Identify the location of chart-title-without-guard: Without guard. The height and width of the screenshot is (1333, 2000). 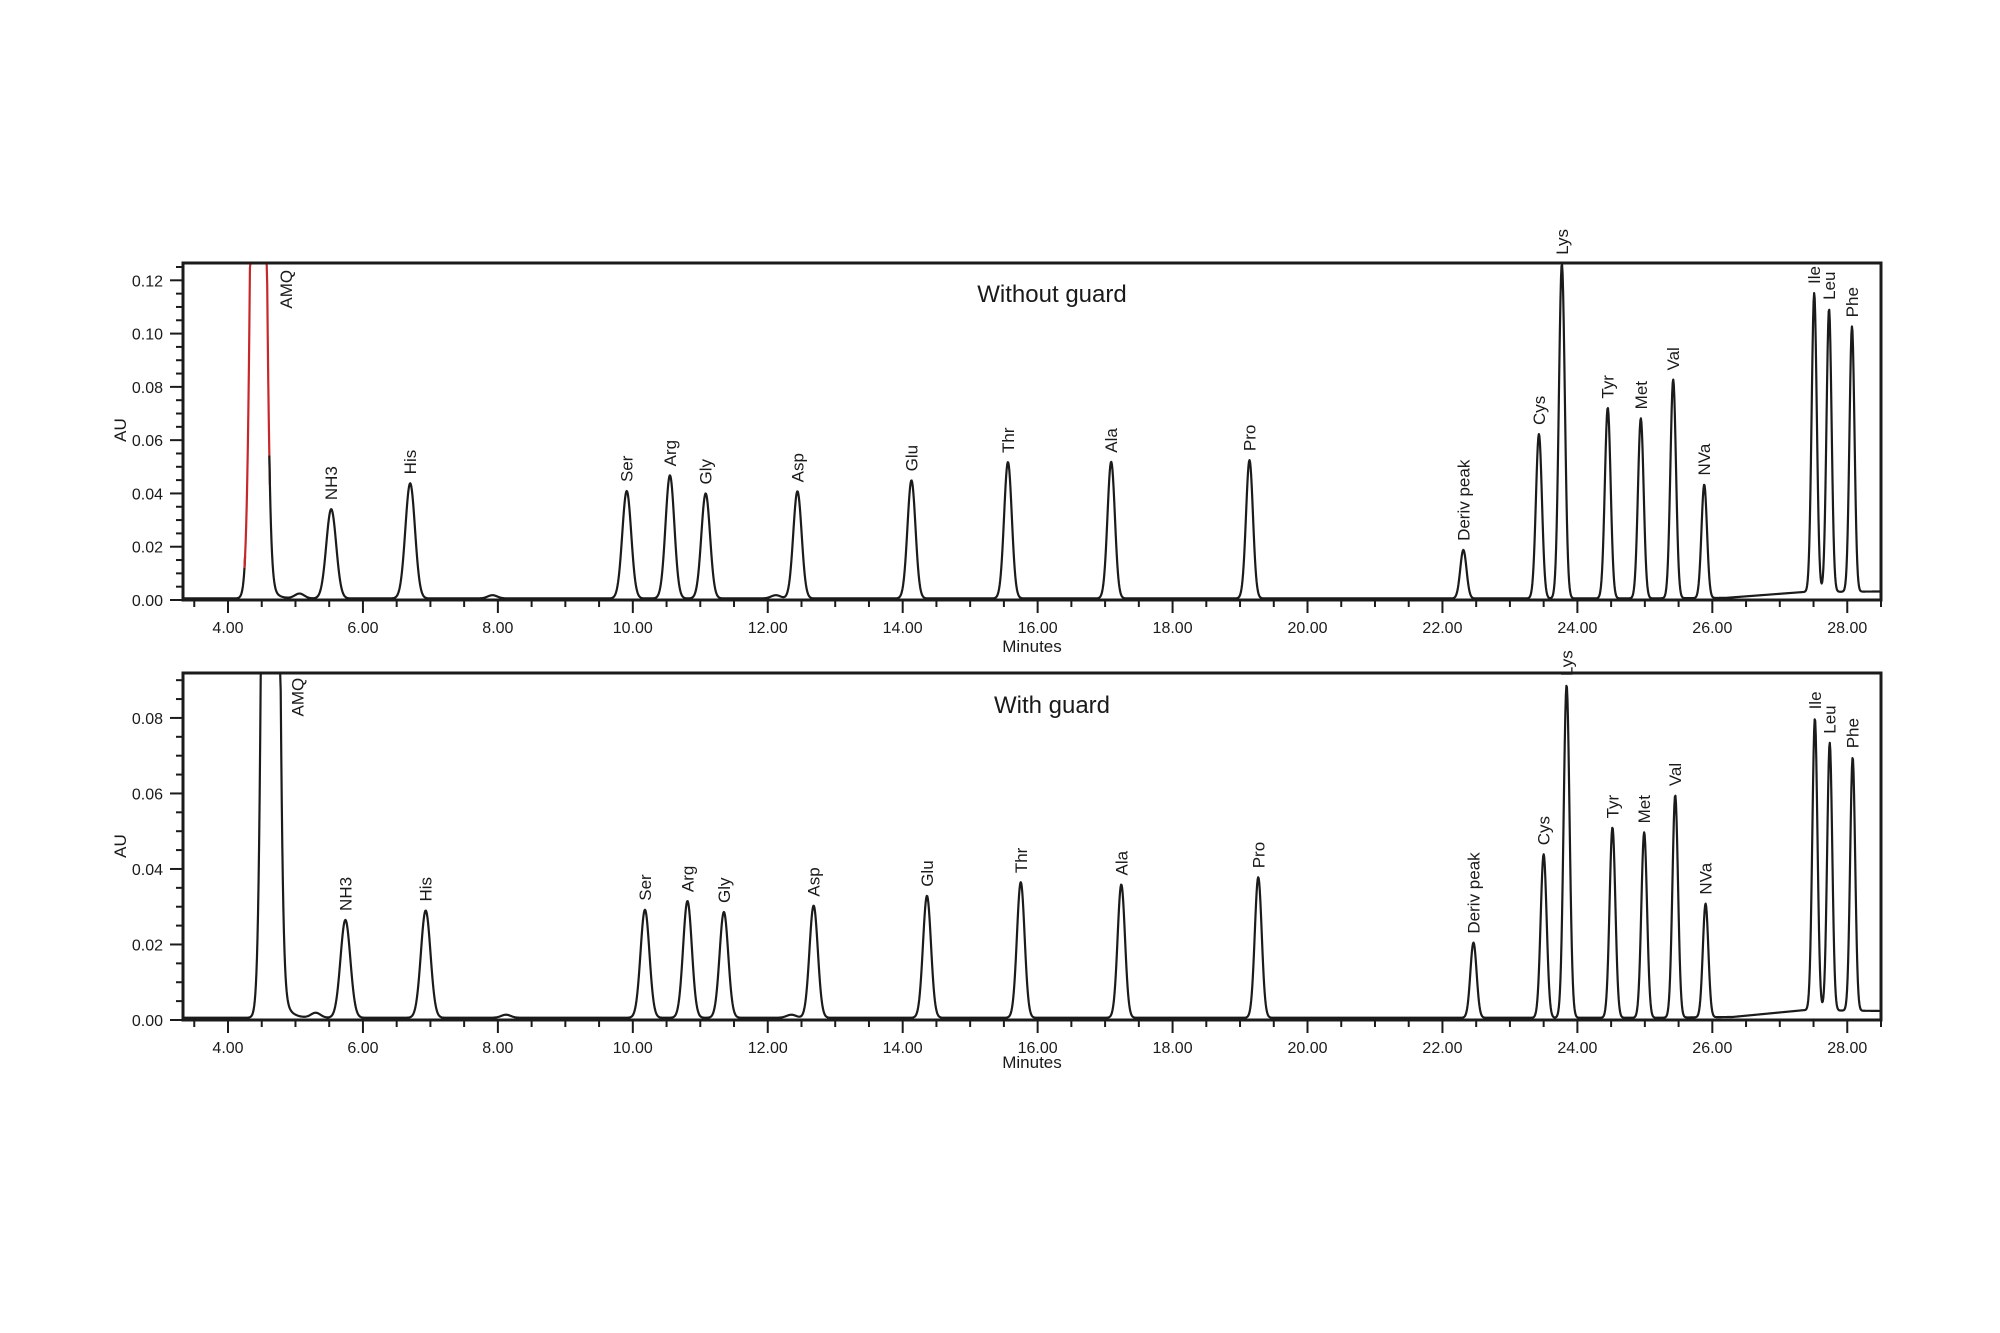
(1052, 294).